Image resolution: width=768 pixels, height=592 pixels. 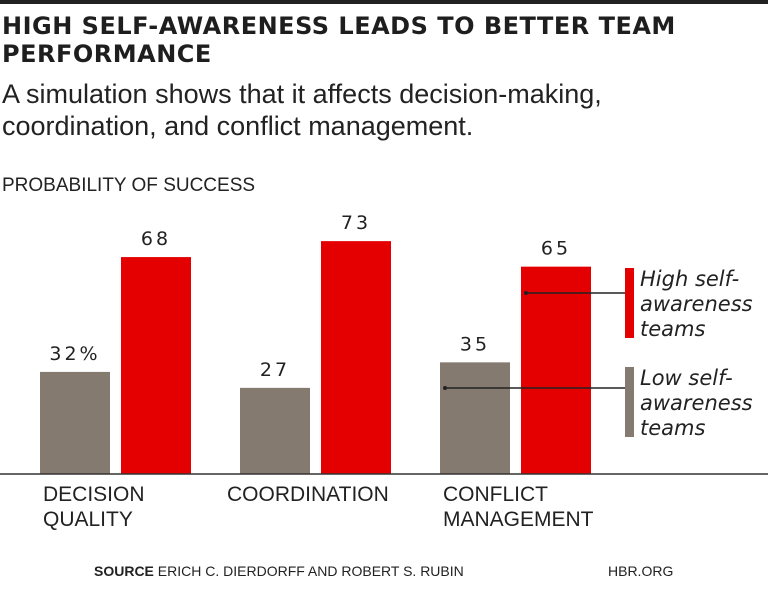 I want to click on legend-swatch-low, so click(x=629, y=402).